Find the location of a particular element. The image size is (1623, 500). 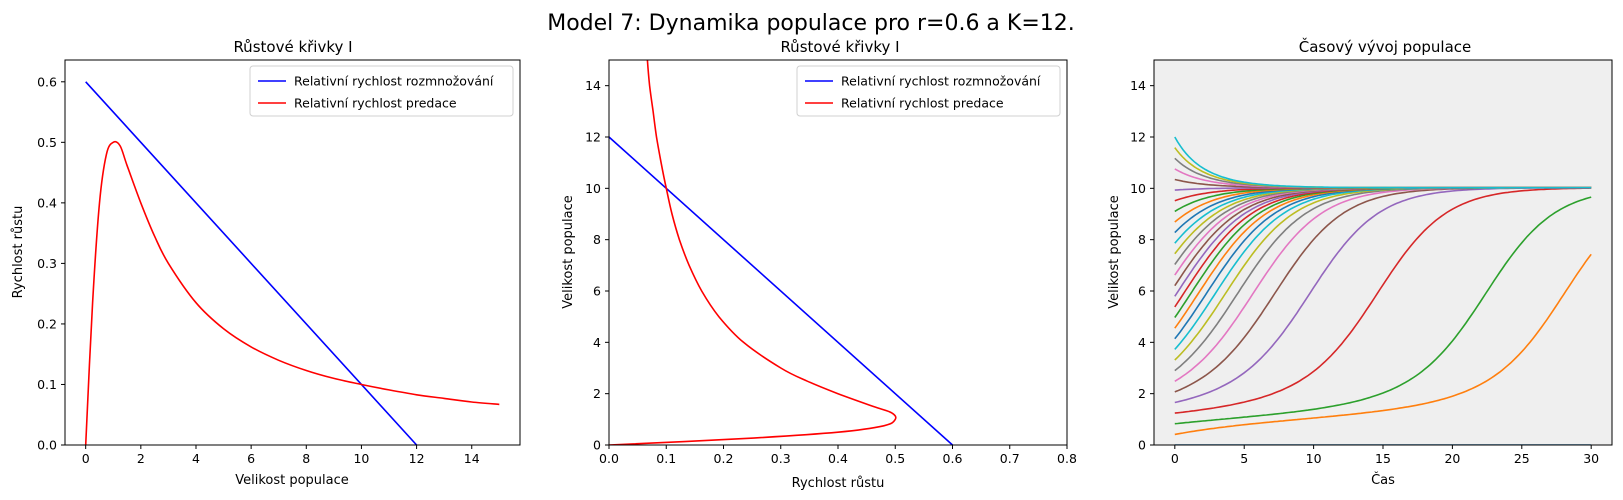

panel-3-xtick-label: 15 is located at coordinates (1383, 458).